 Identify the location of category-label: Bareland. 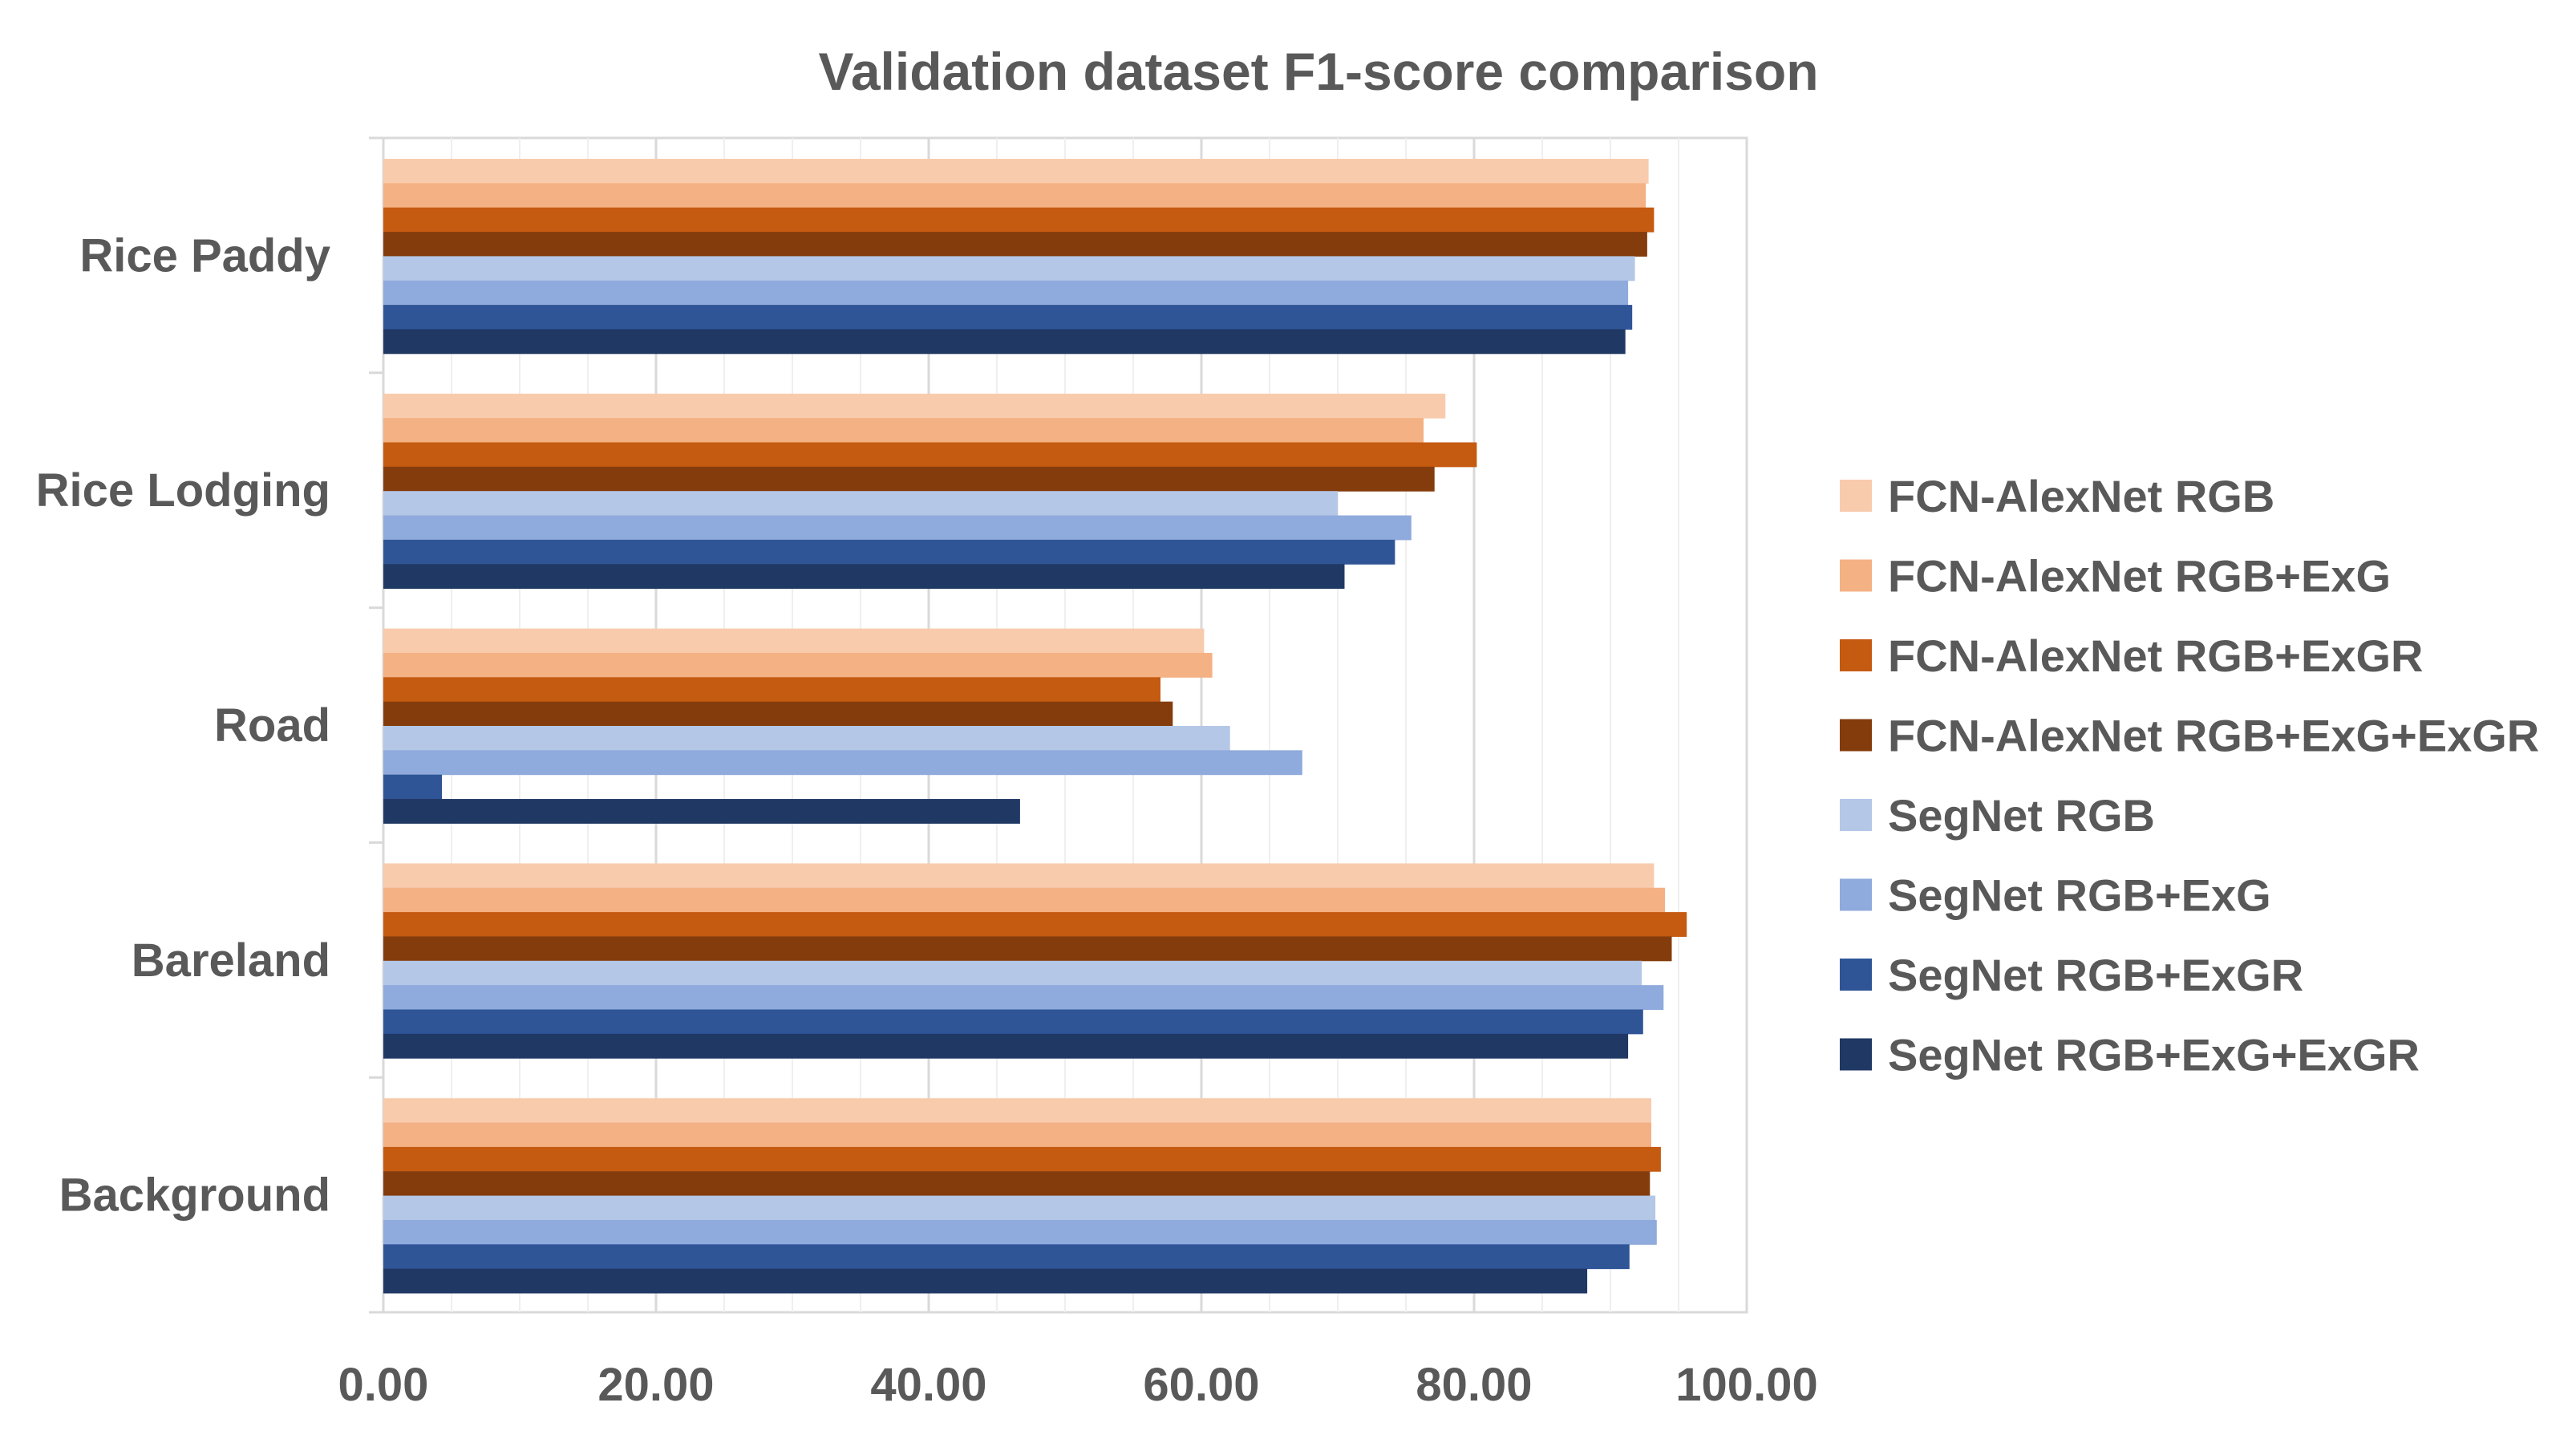
(231, 961).